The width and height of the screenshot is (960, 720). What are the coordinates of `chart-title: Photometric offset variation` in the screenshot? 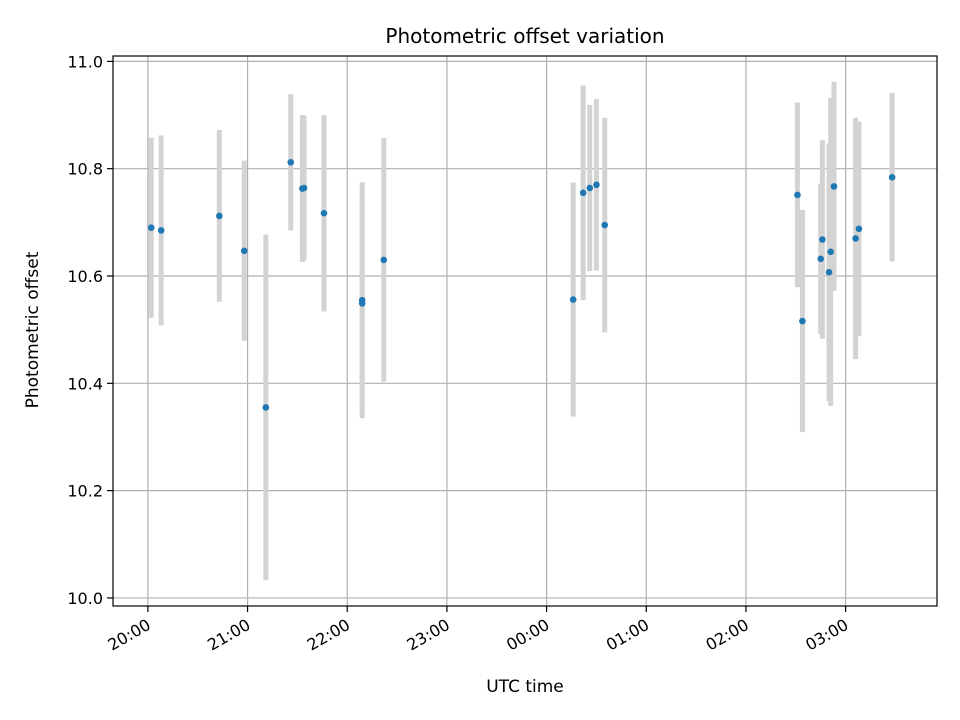 It's located at (524, 36).